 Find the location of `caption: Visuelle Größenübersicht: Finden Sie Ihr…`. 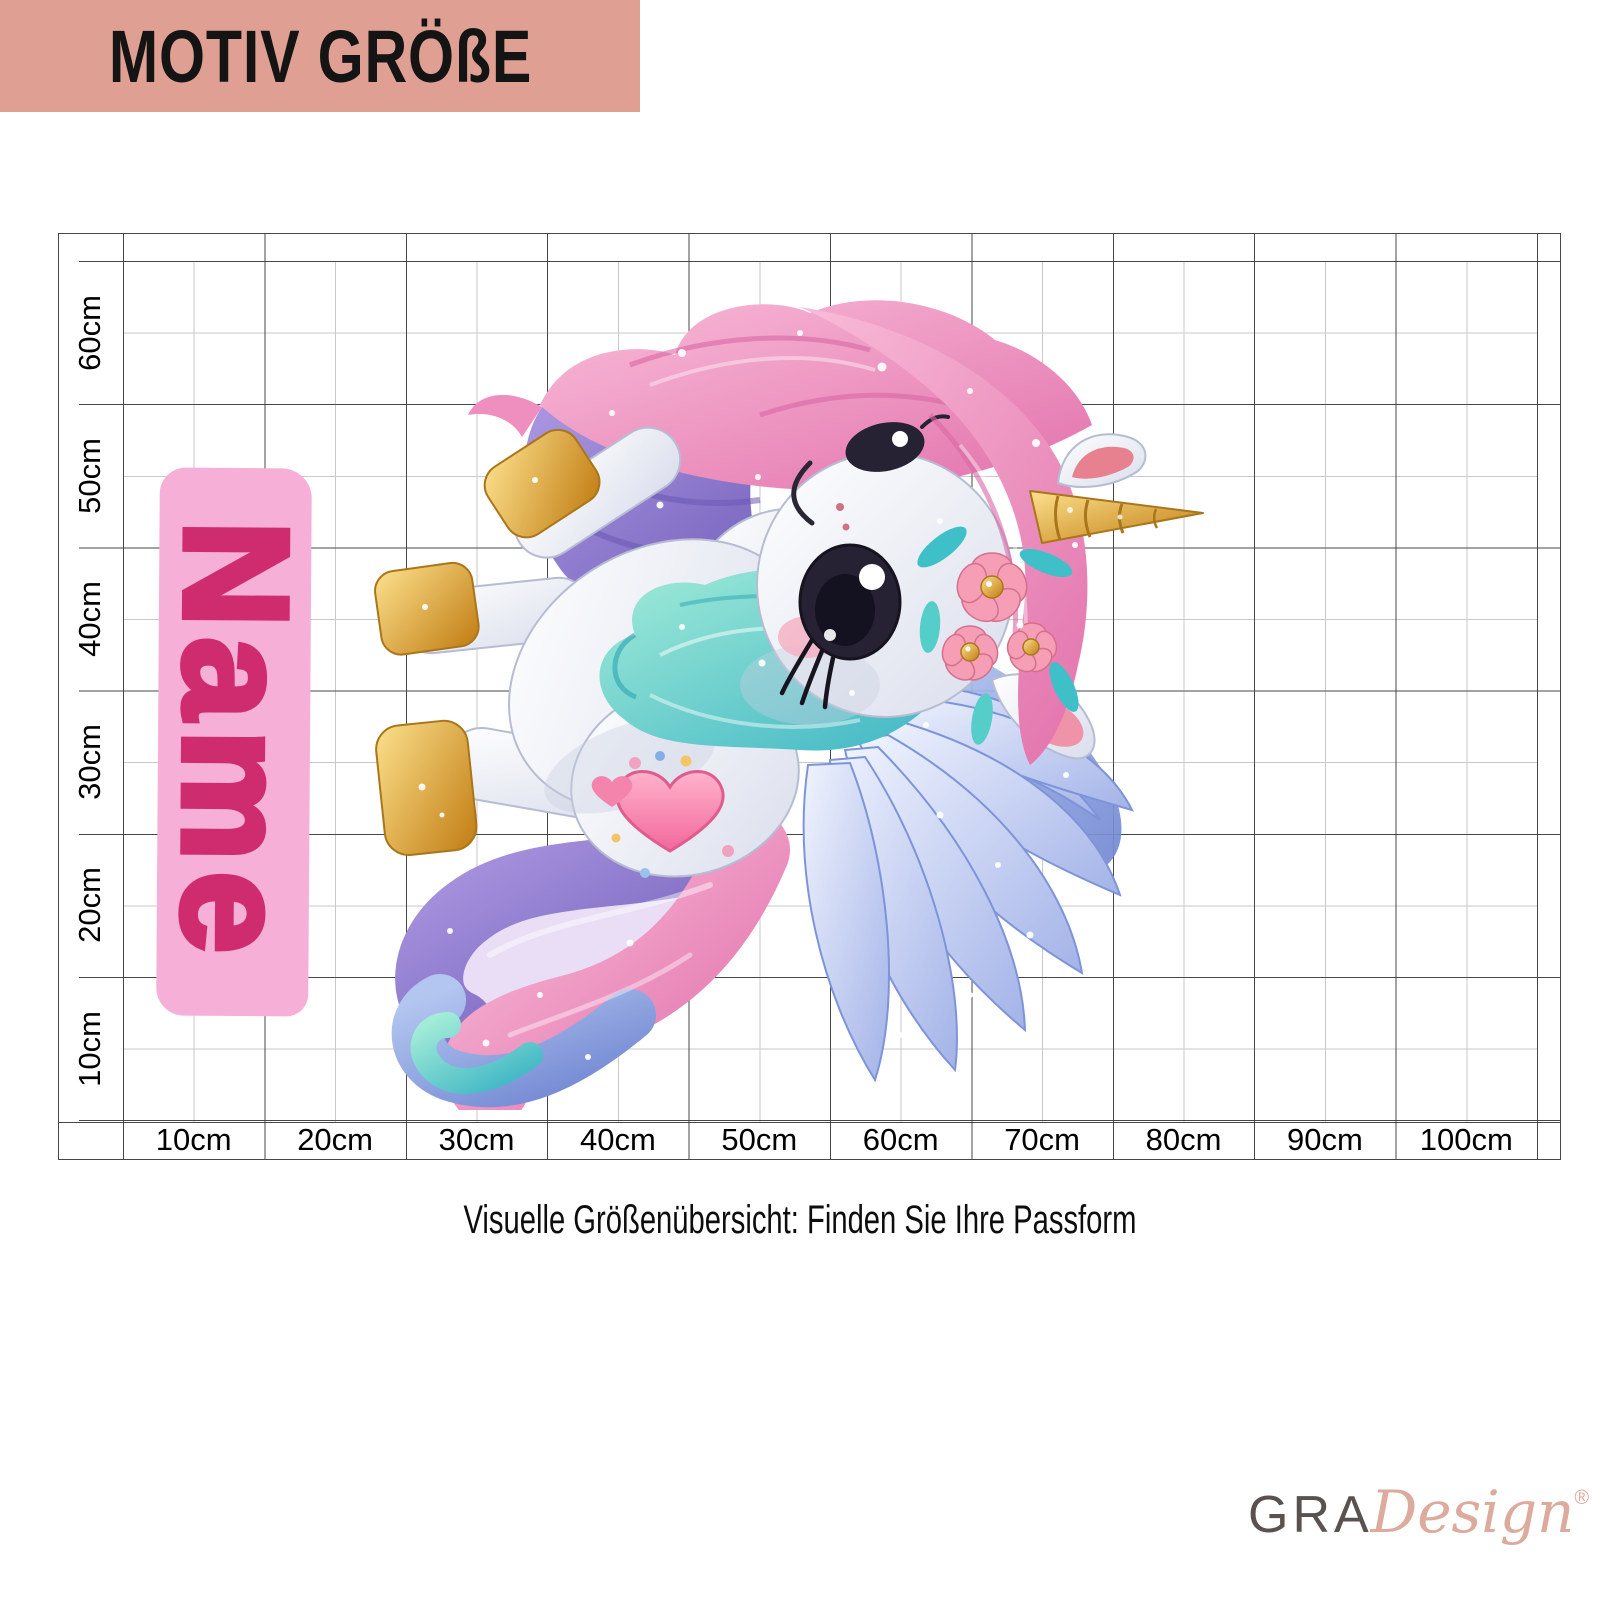

caption: Visuelle Größenübersicht: Finden Sie Ihr… is located at coordinates (800, 1220).